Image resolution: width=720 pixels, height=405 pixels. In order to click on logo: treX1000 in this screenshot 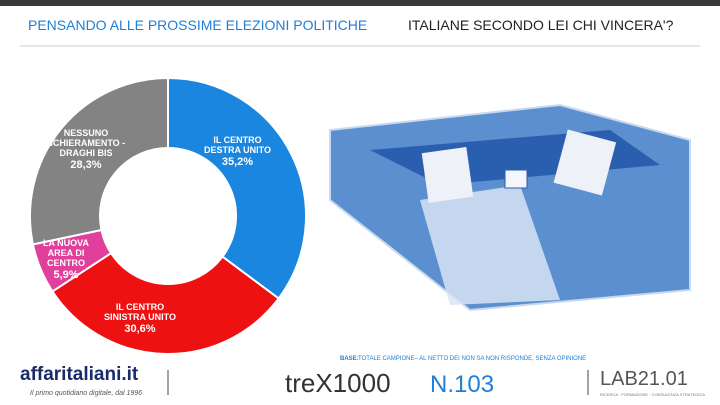, I will do `click(338, 383)`.